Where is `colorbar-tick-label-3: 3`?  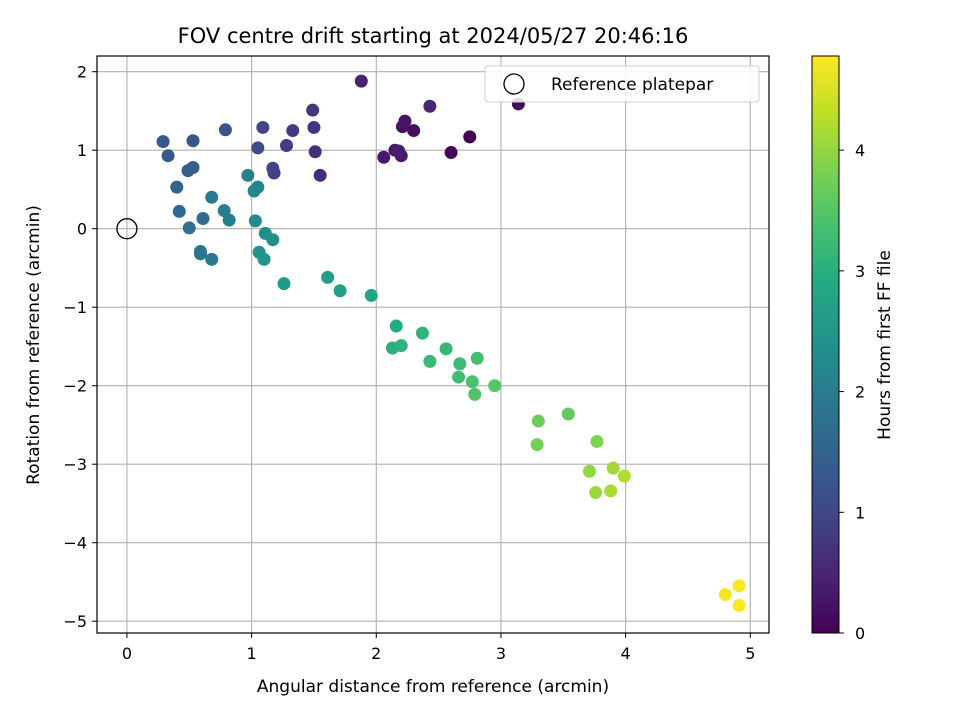 colorbar-tick-label-3: 3 is located at coordinates (860, 271).